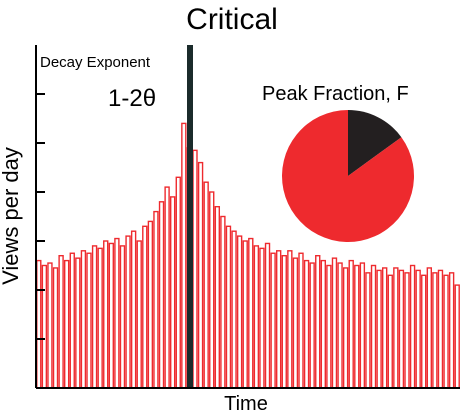 This screenshot has width=464, height=412. I want to click on annotation: 1-2θ, so click(132, 98).